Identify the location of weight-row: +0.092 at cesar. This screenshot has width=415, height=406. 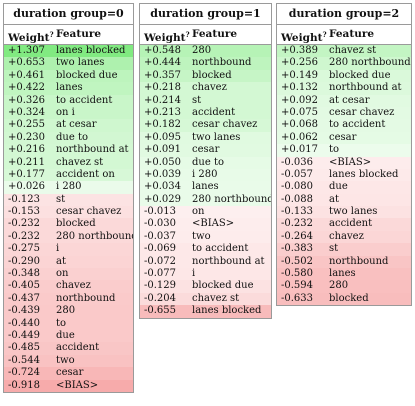
(344, 100).